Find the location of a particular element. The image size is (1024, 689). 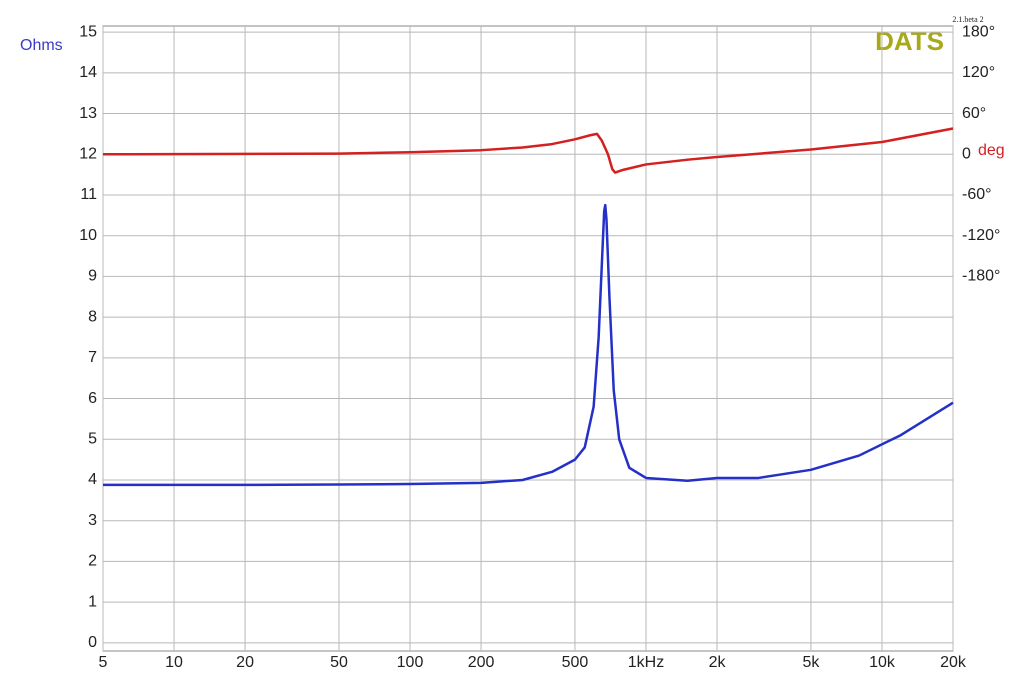

x-tick-label: 500 is located at coordinates (575, 662).